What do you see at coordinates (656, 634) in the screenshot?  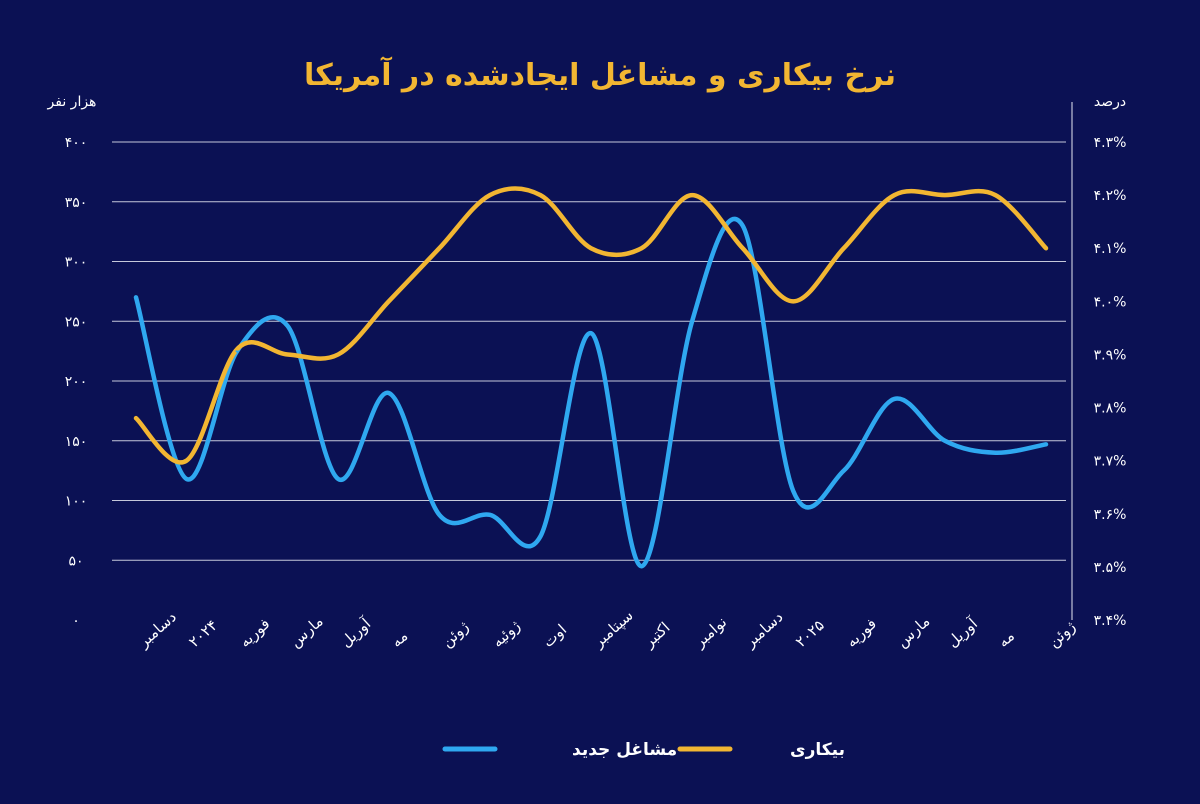 I see `x-tick-label: اکتبر` at bounding box center [656, 634].